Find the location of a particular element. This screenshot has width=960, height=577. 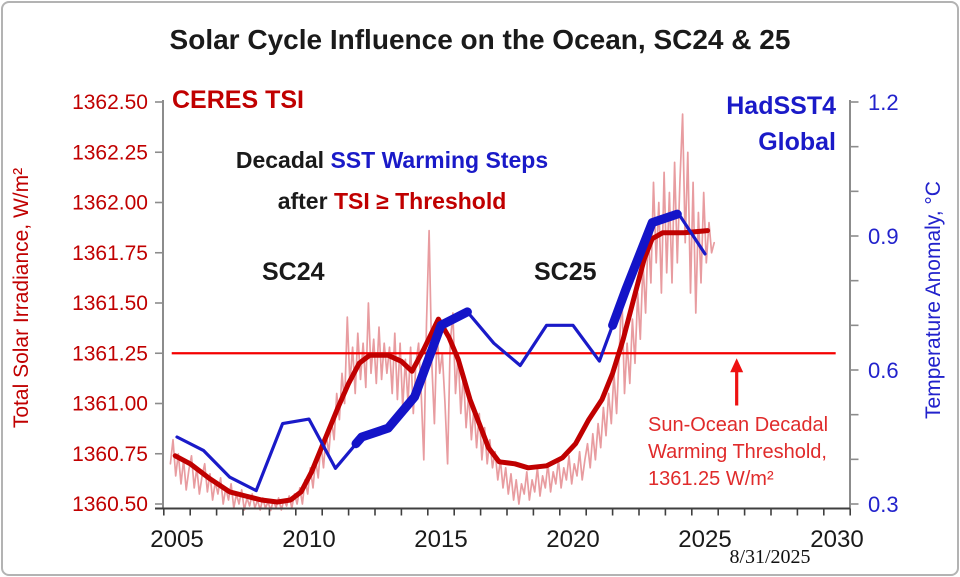

legend-hadsst4-line2: Global is located at coordinates (797, 142).